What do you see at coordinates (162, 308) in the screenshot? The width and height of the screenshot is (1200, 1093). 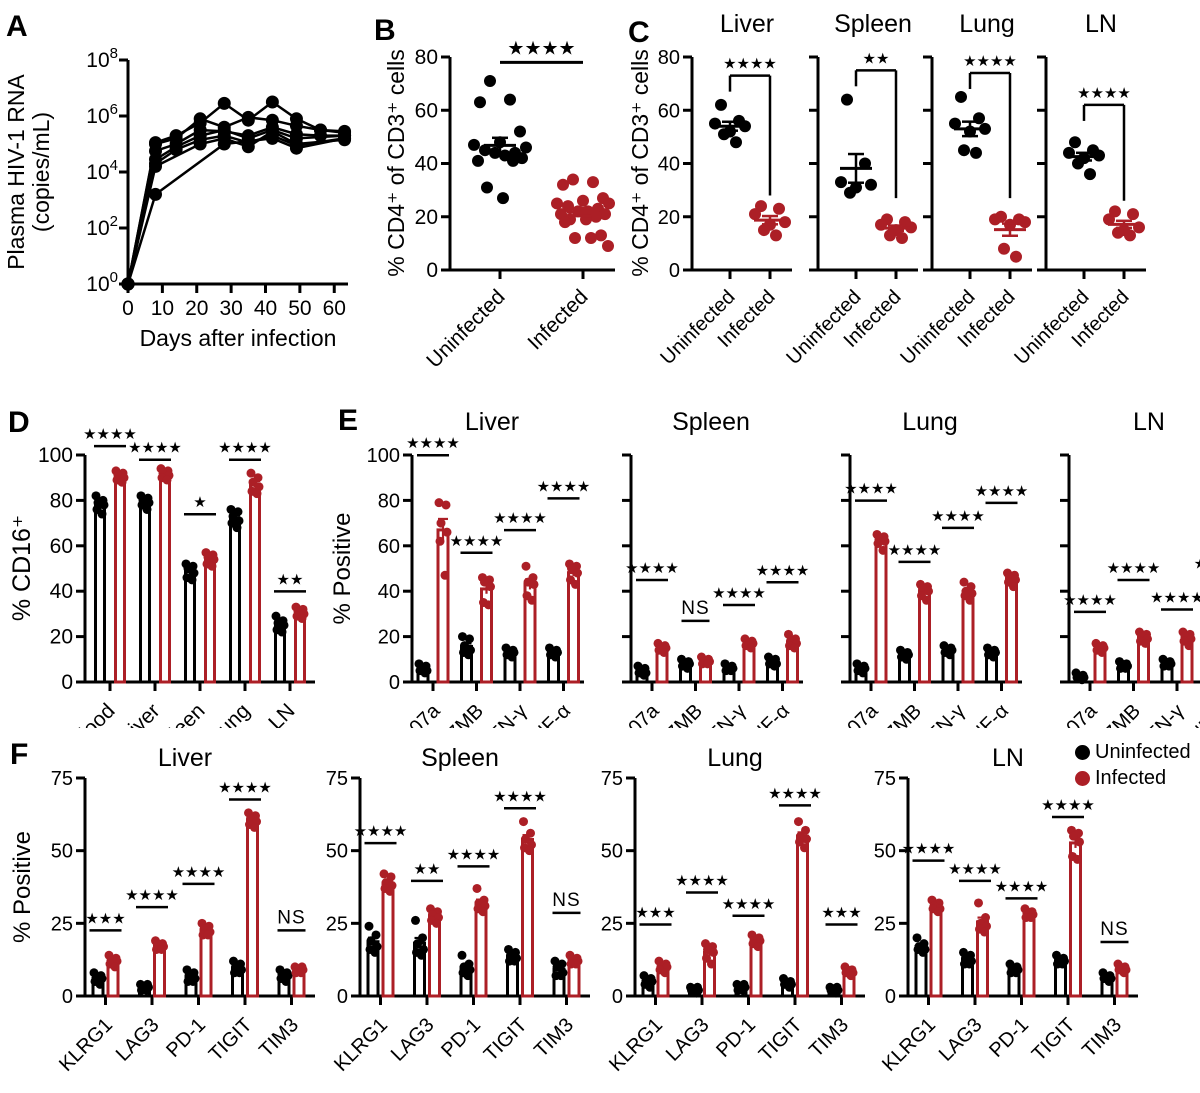 I see `svg-text: 10` at bounding box center [162, 308].